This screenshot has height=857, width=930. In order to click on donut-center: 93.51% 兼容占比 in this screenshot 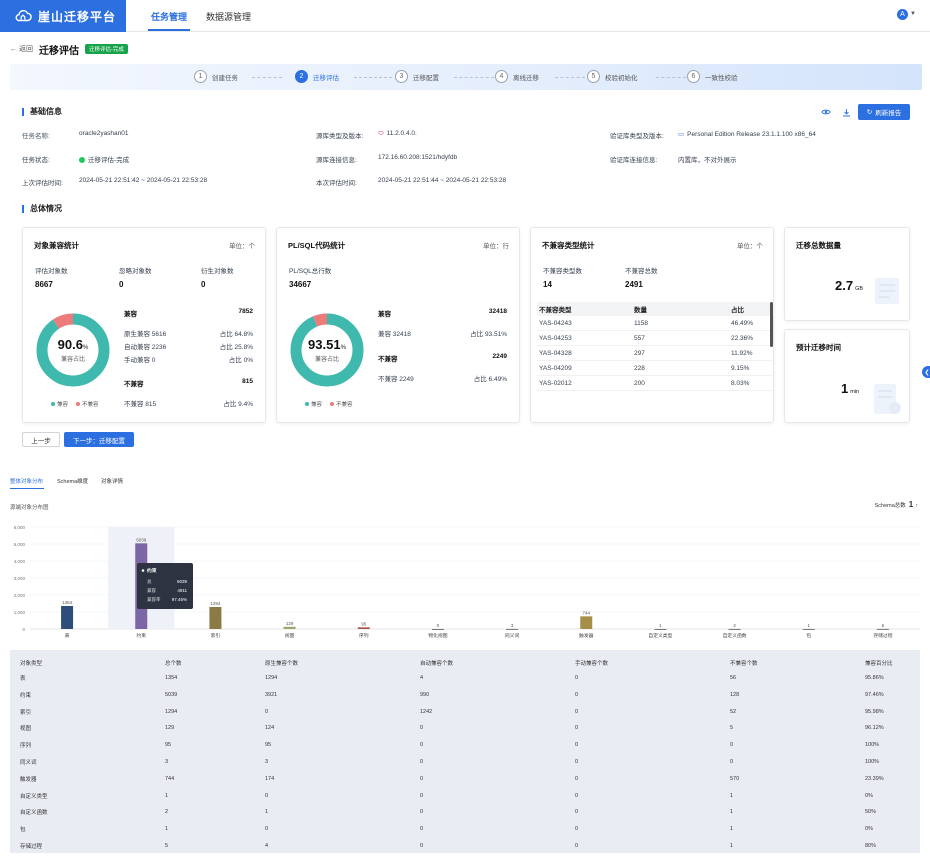, I will do `click(327, 350)`.